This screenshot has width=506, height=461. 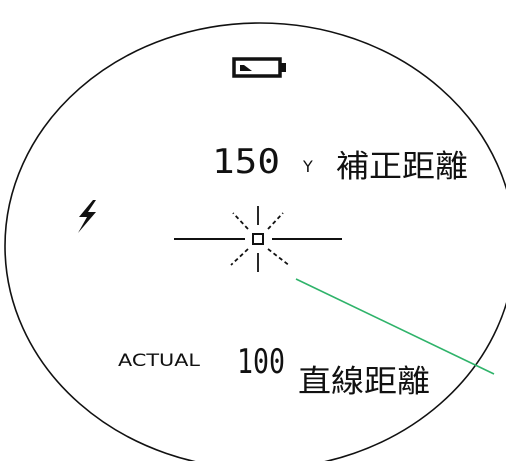 What do you see at coordinates (307, 166) in the screenshot?
I see `distance-unit: Y` at bounding box center [307, 166].